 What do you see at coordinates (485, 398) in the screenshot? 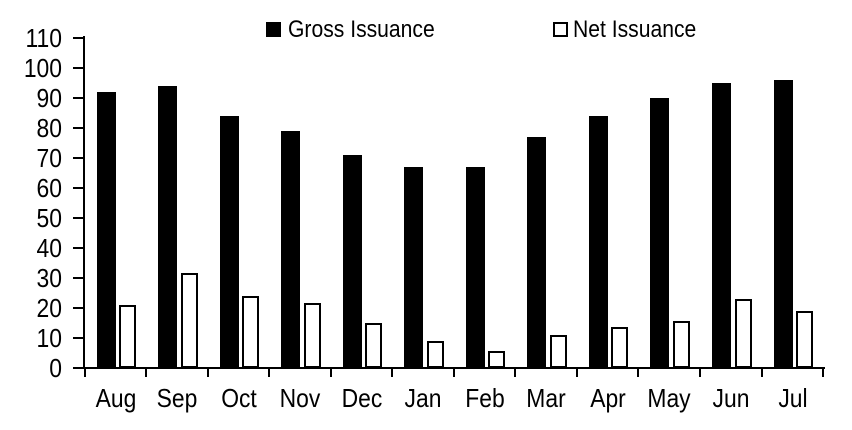
I see `x-axis-category-label: Feb` at bounding box center [485, 398].